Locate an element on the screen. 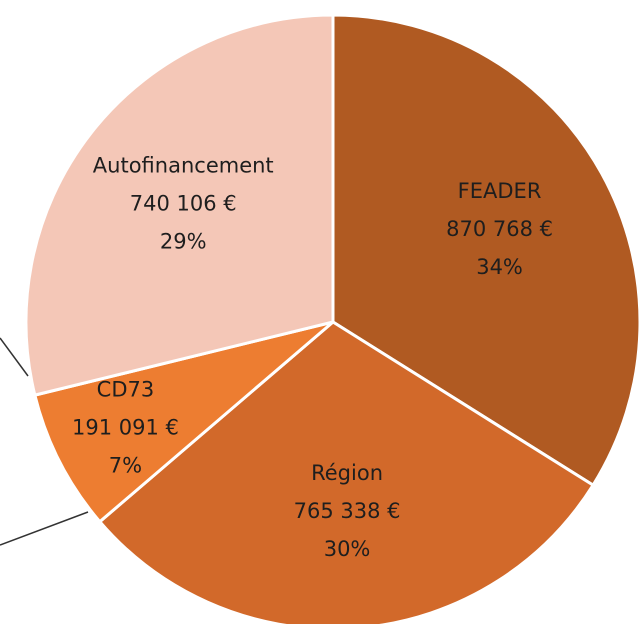  slice-percent-label: 34% is located at coordinates (499, 267).